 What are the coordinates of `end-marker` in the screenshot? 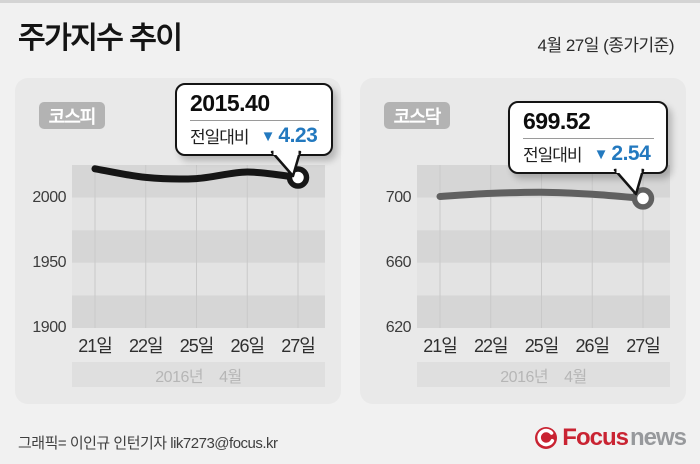 It's located at (643, 198).